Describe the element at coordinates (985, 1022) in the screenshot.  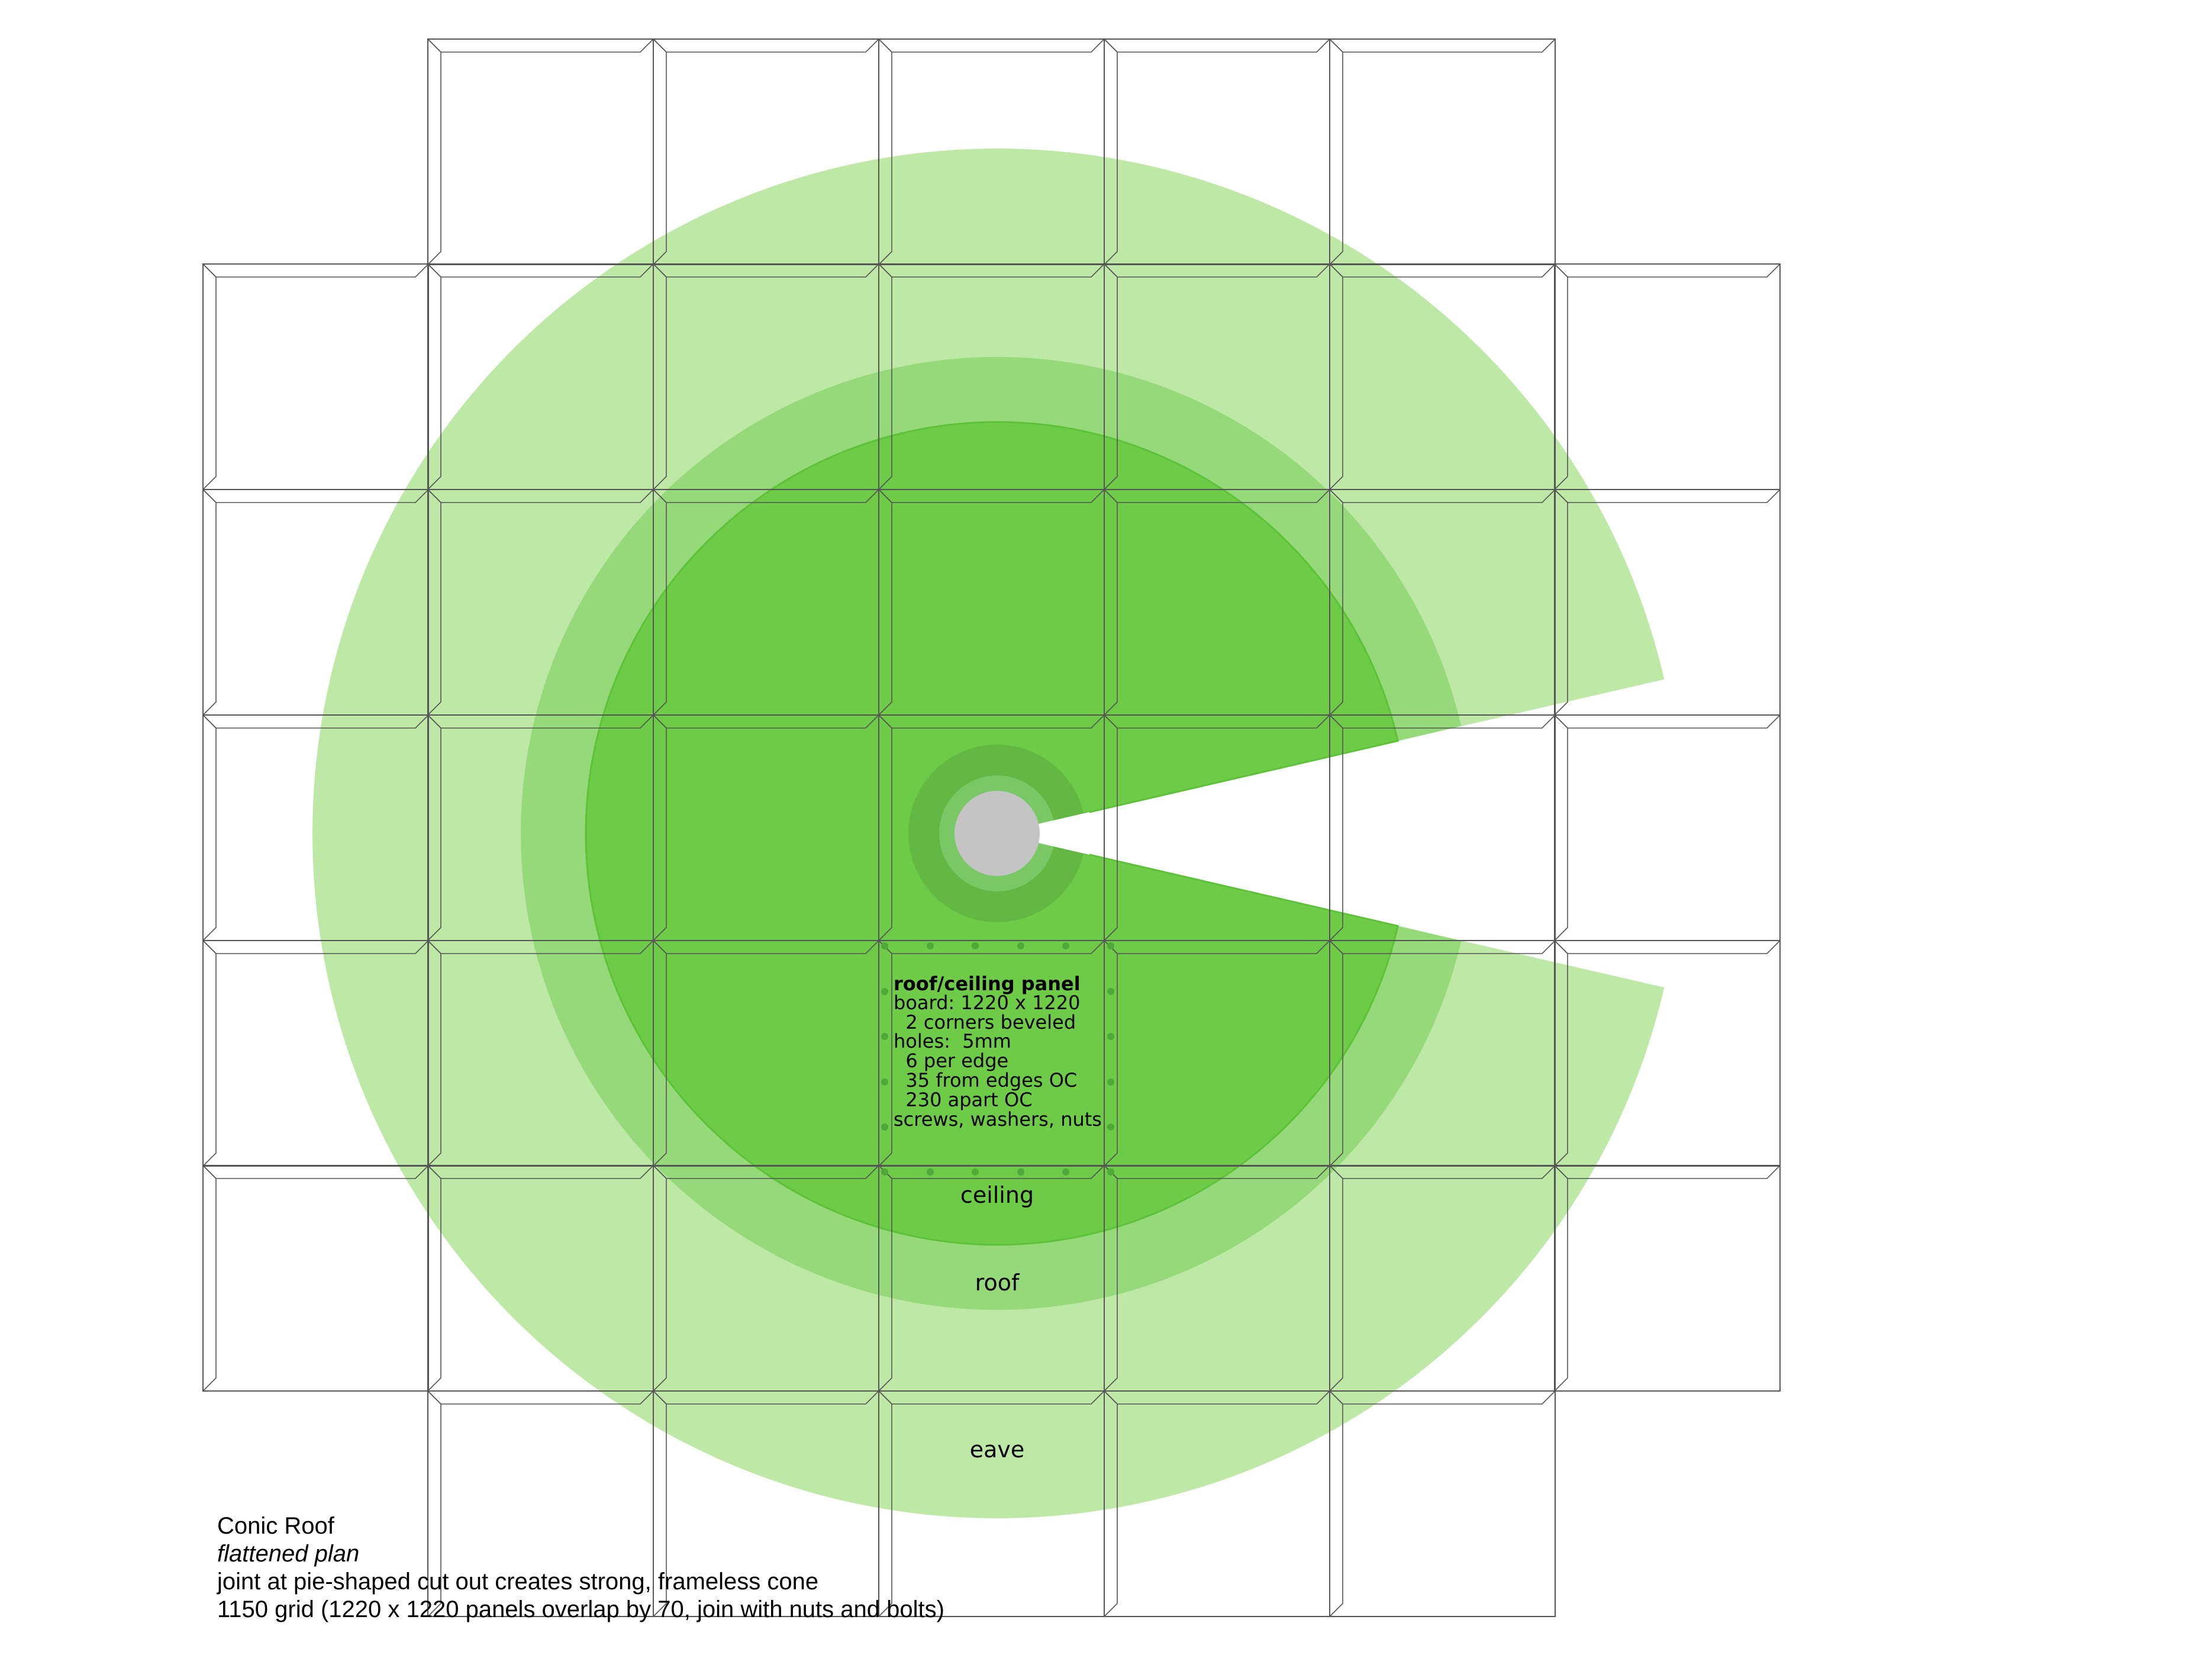
I see `panel-note-line: 2 corners beveled` at that location.